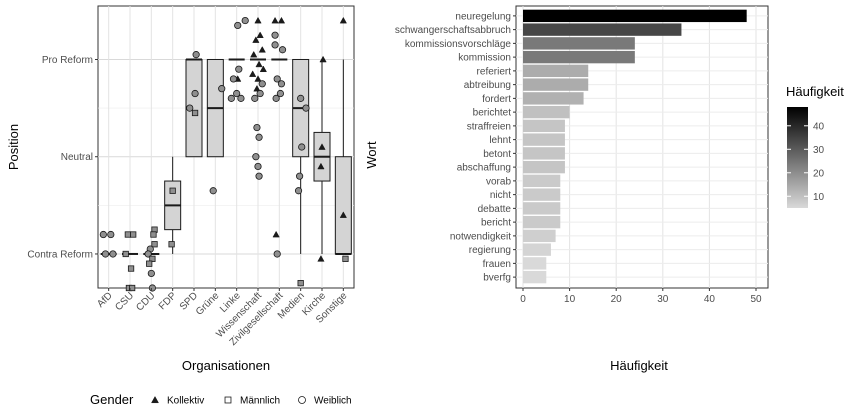  Describe the element at coordinates (544, 139) in the screenshot. I see `bar-lehnt` at that location.